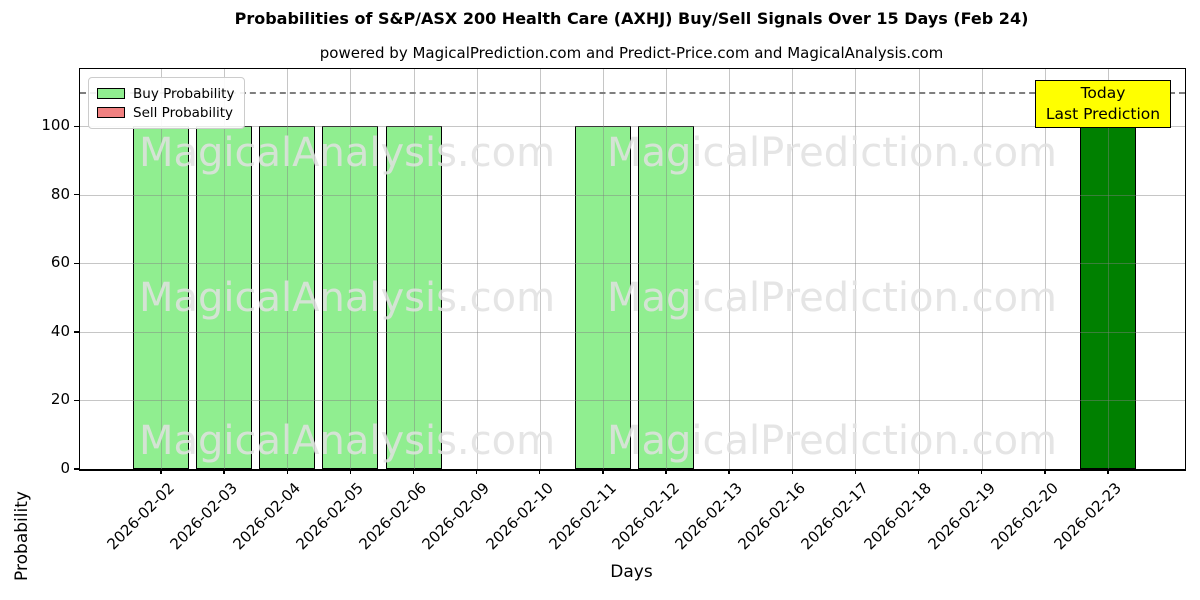  What do you see at coordinates (835, 516) in the screenshot?
I see `x-tick-label: 2026-02-17` at bounding box center [835, 516].